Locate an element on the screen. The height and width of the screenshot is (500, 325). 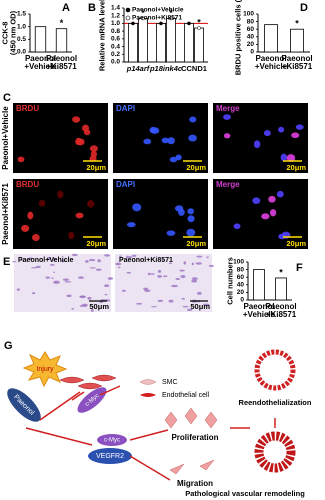
y-tick-label: 40 is located at coordinates (251, 37).